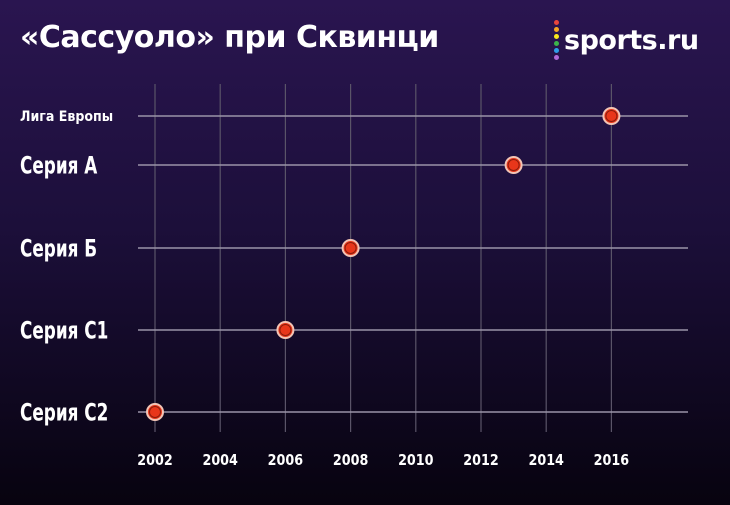  What do you see at coordinates (546, 460) in the screenshot?
I see `x-tick-label: 2014` at bounding box center [546, 460].